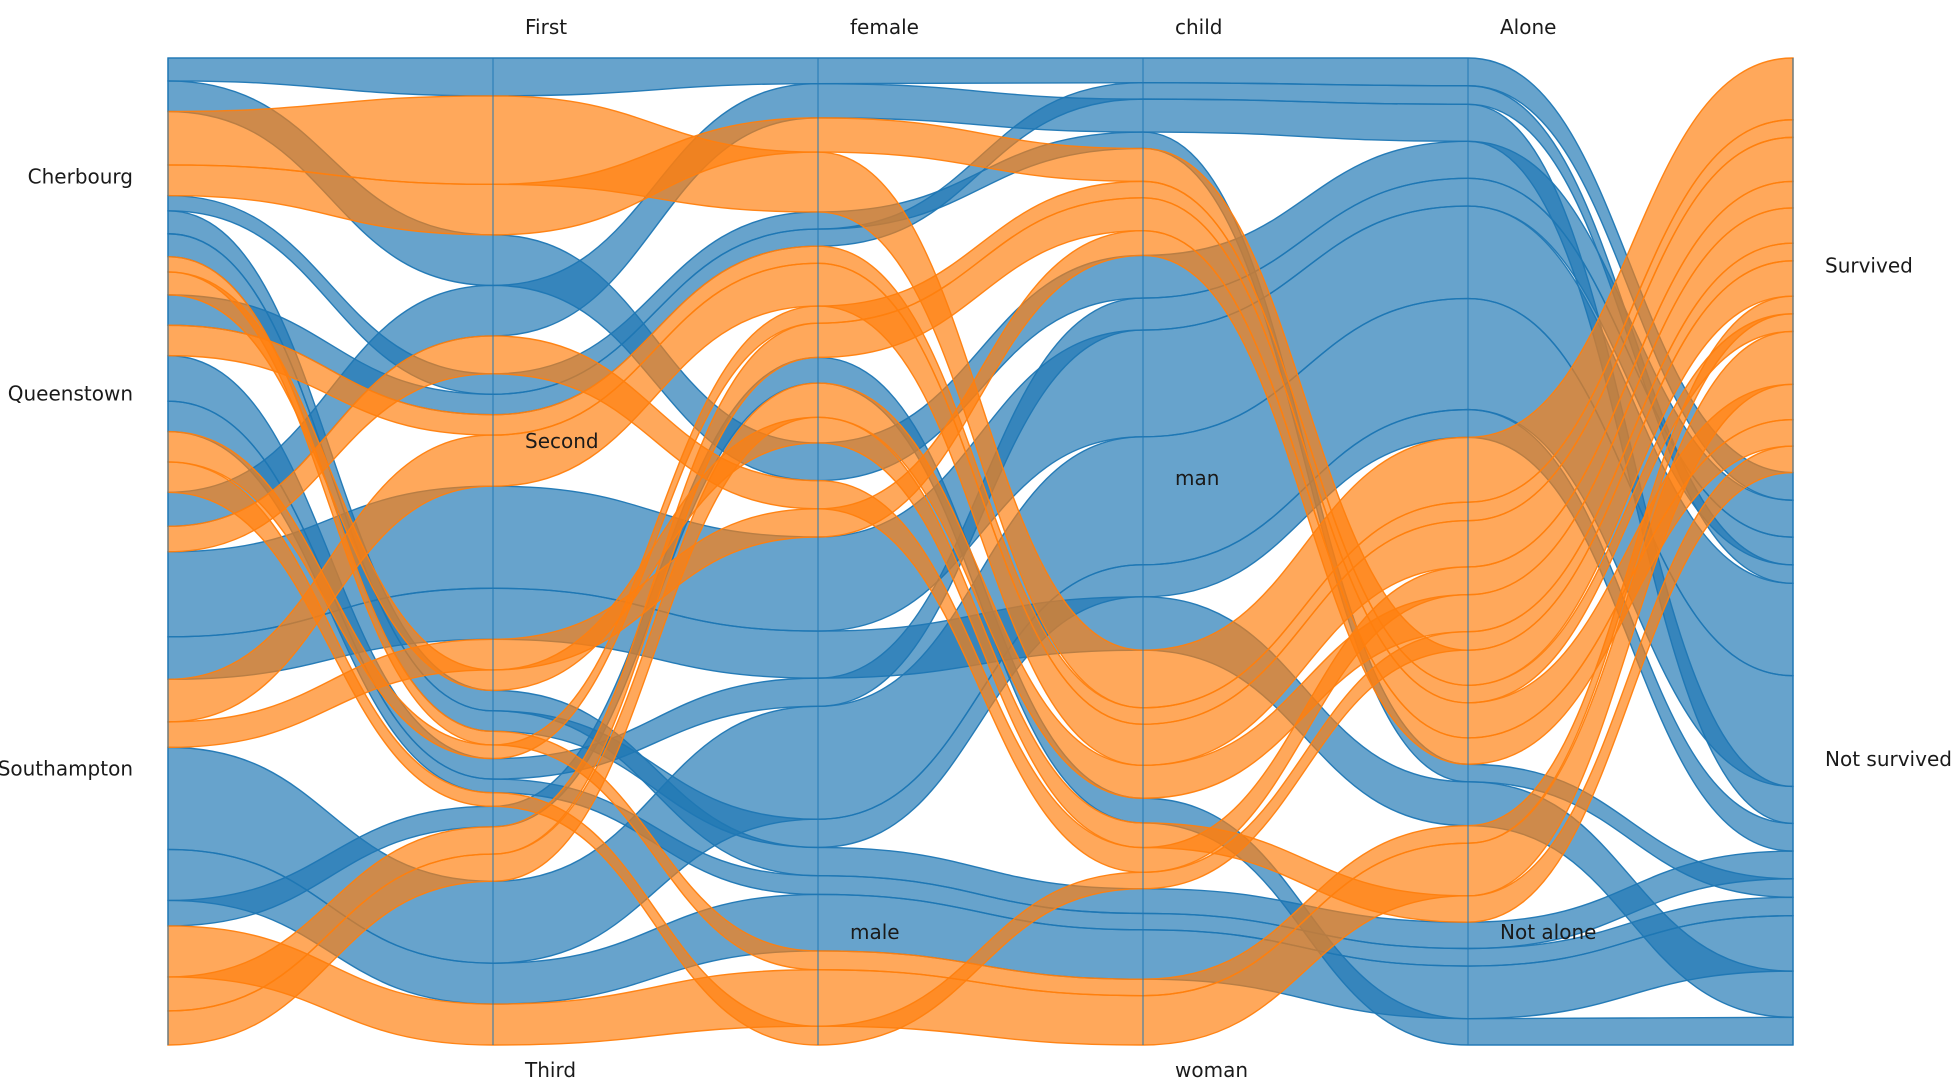 The image size is (1958, 1088). I want to click on category-label: female, so click(884, 27).